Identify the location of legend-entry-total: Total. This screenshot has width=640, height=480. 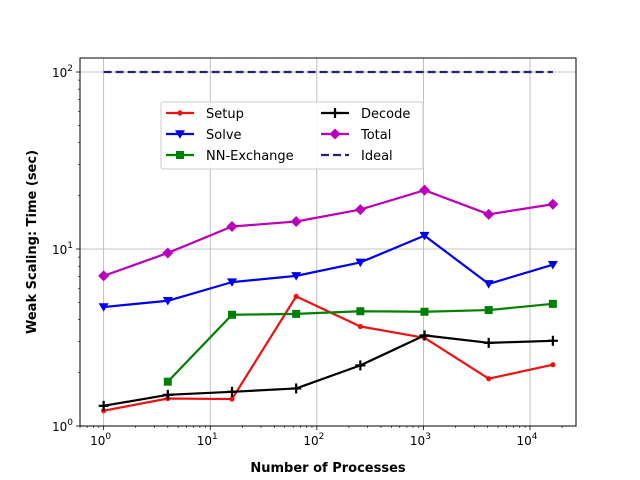
(356, 135).